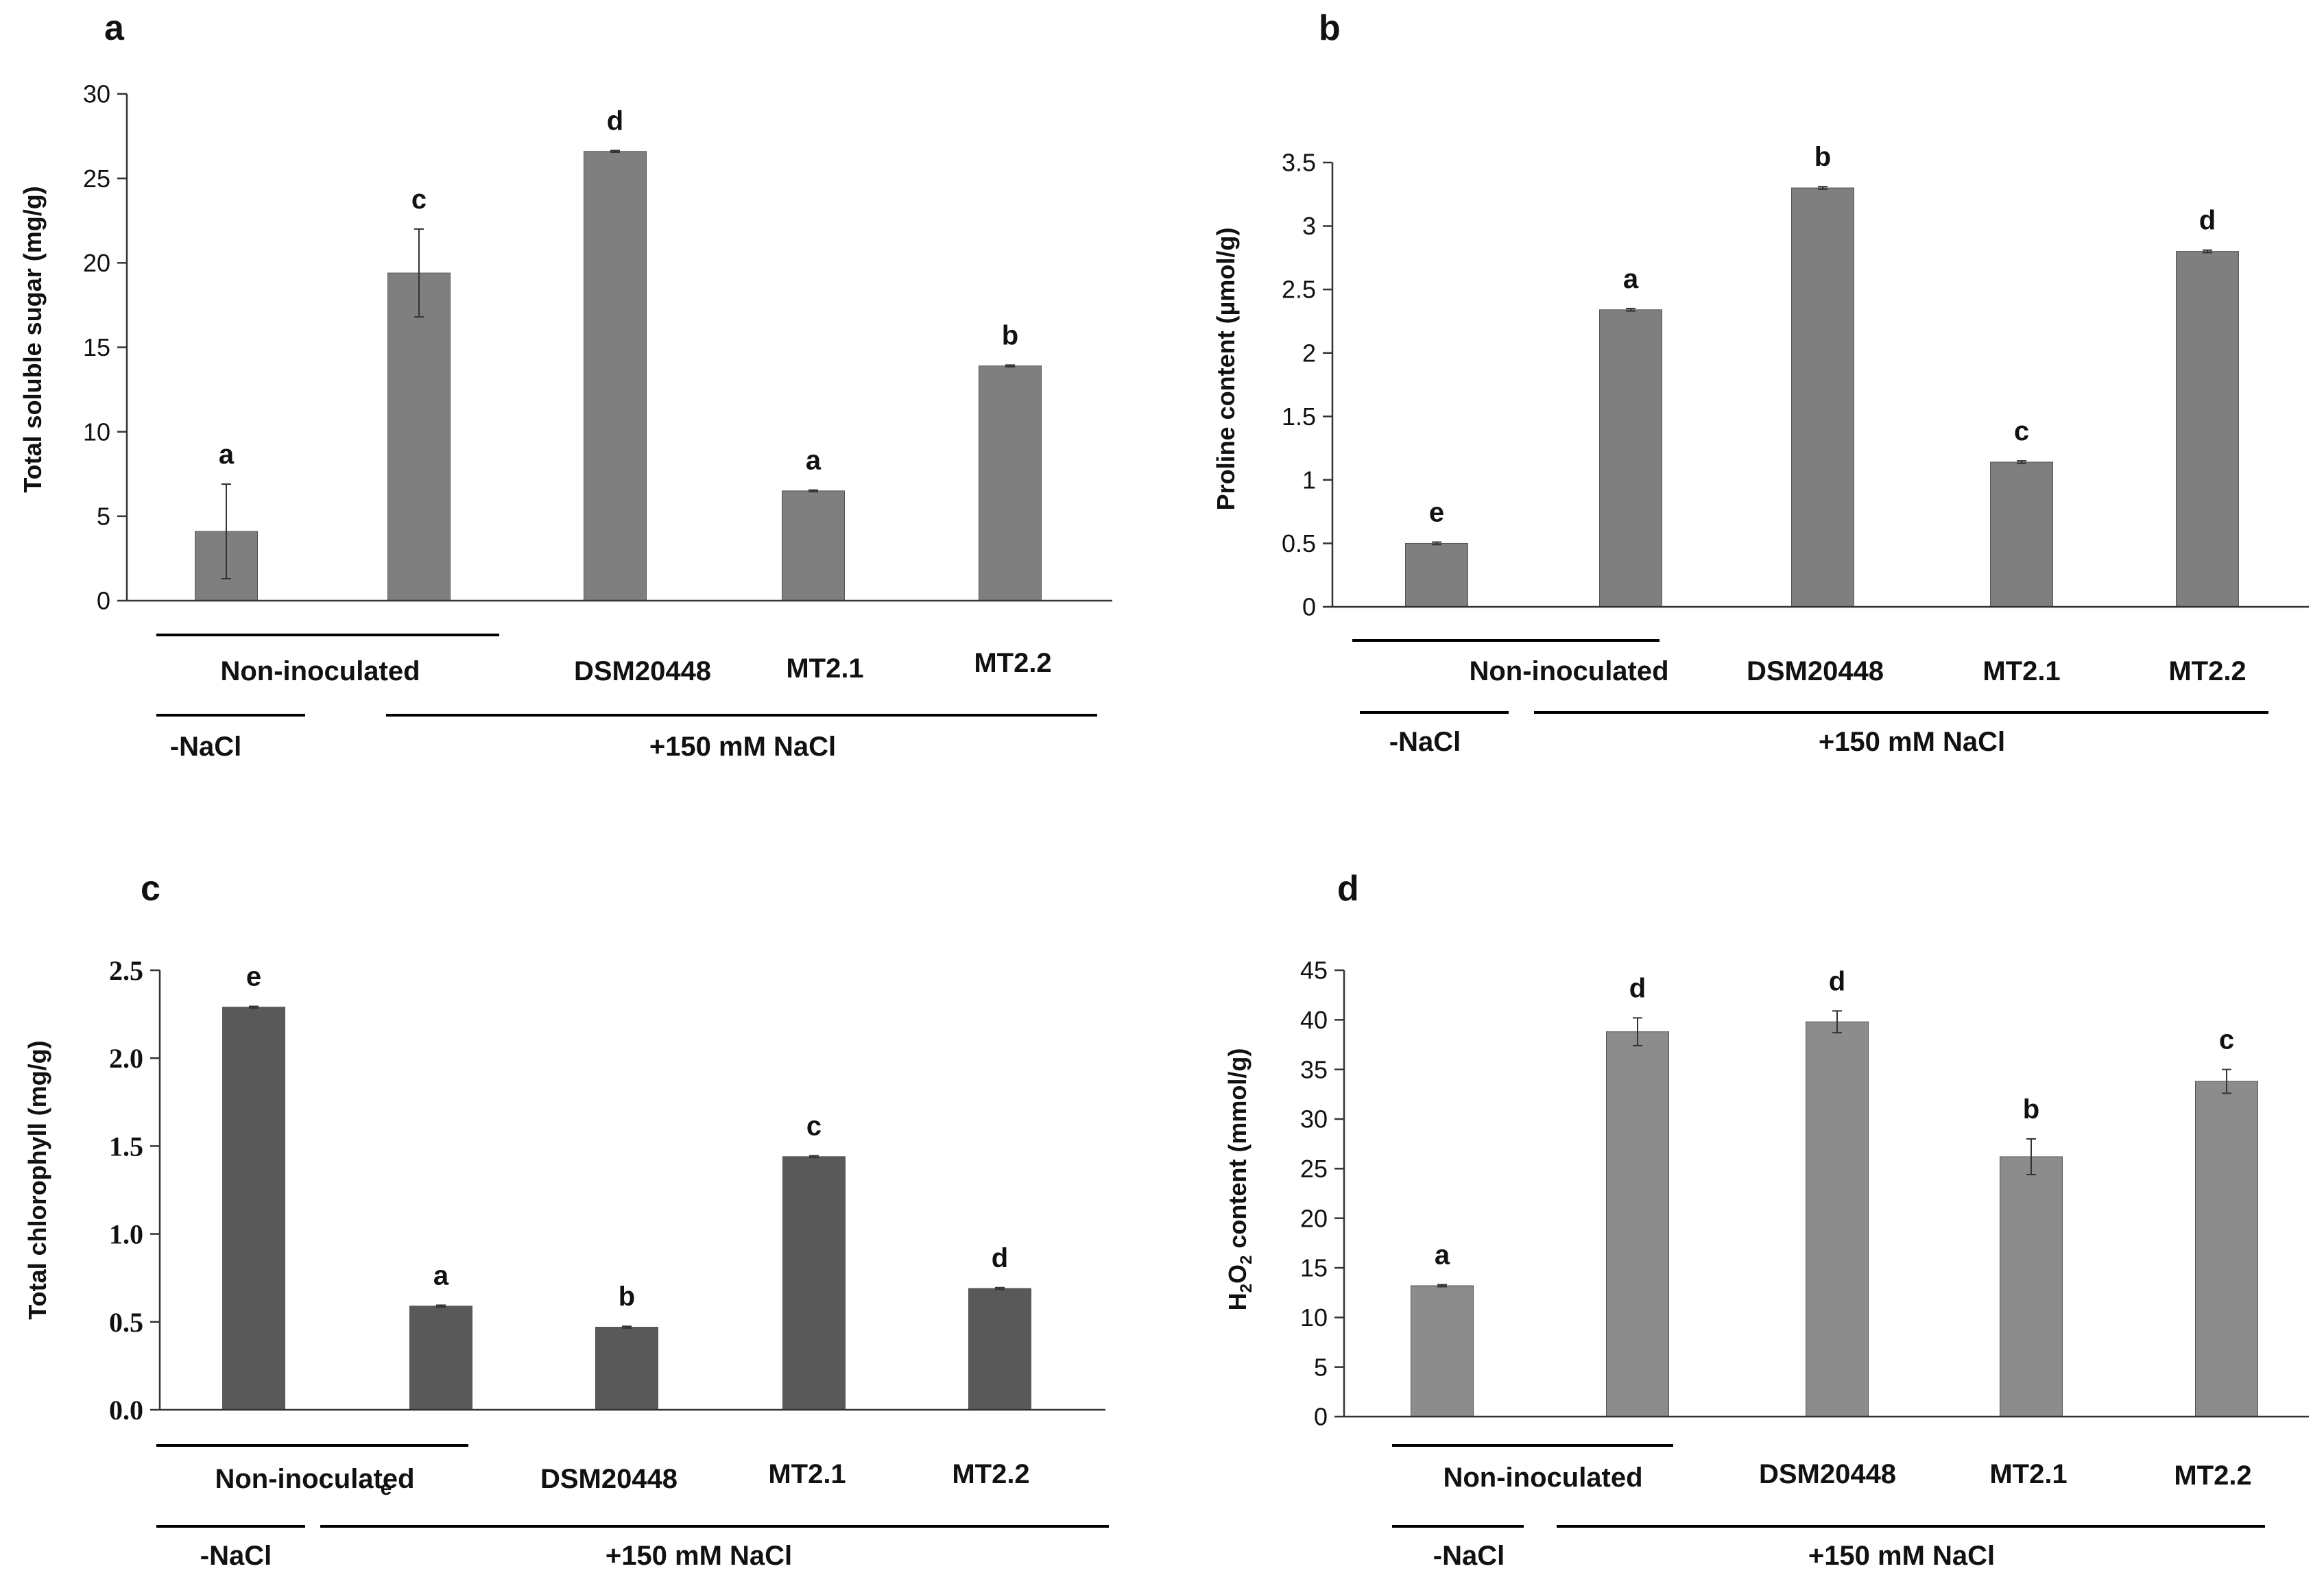 The height and width of the screenshot is (1586, 2324). I want to click on panel-d-y-axis-title-sub2: 2, so click(1246, 1259).